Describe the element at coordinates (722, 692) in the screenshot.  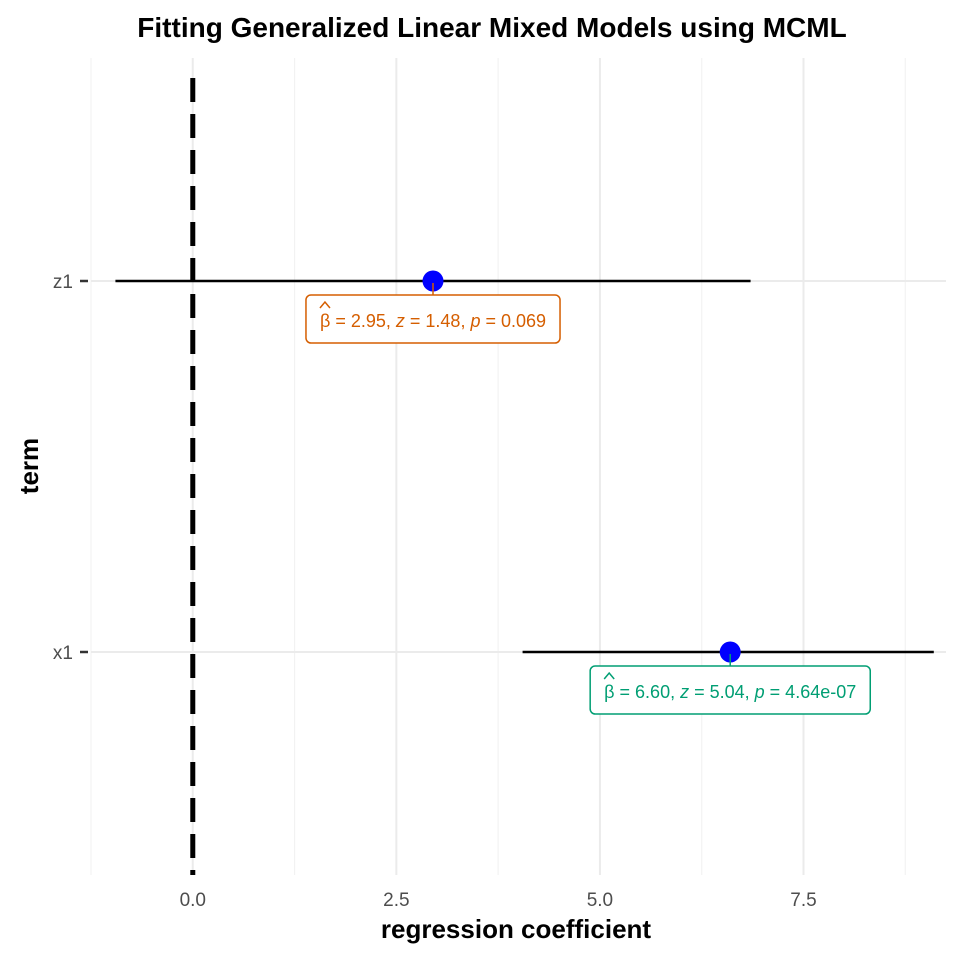
I see `z-value: = 5.04,` at that location.